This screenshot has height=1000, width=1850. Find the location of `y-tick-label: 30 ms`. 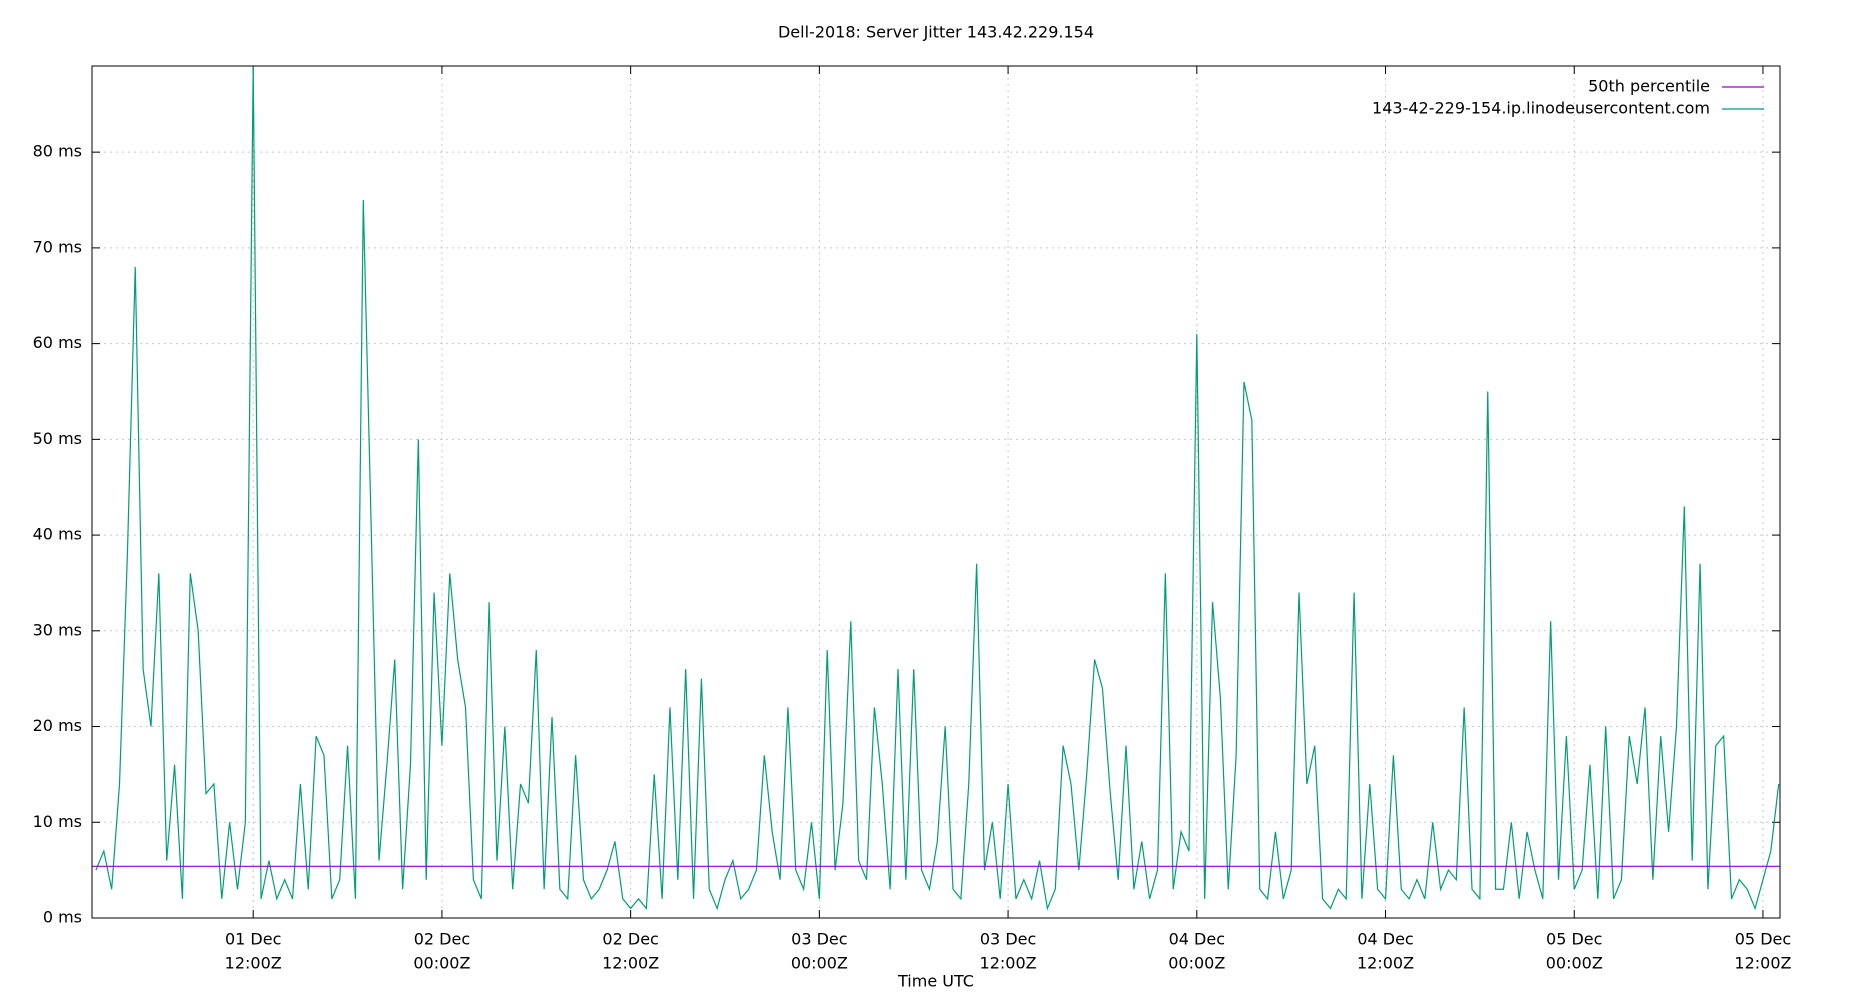

y-tick-label: 30 ms is located at coordinates (57, 629).